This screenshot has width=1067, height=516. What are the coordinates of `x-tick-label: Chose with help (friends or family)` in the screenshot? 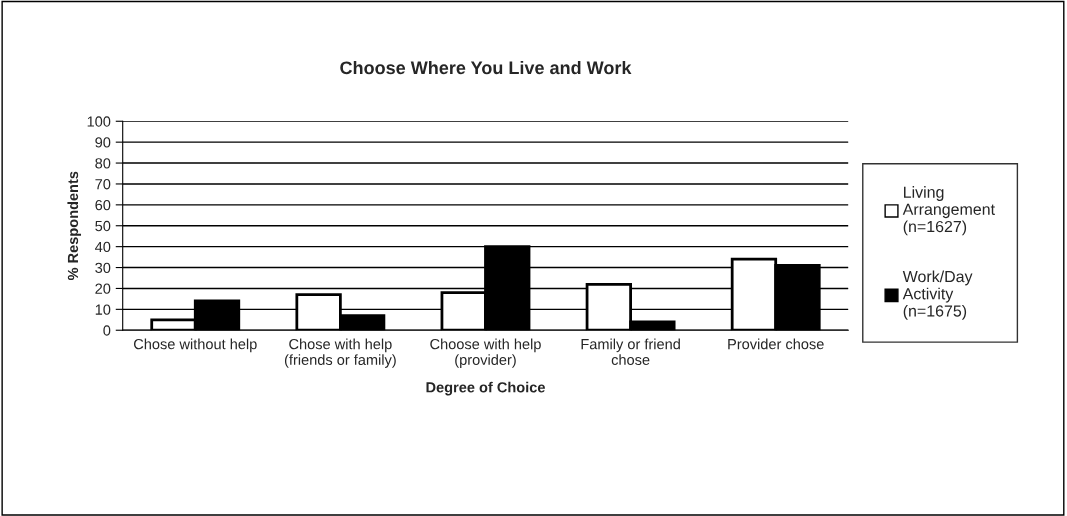 It's located at (340, 353).